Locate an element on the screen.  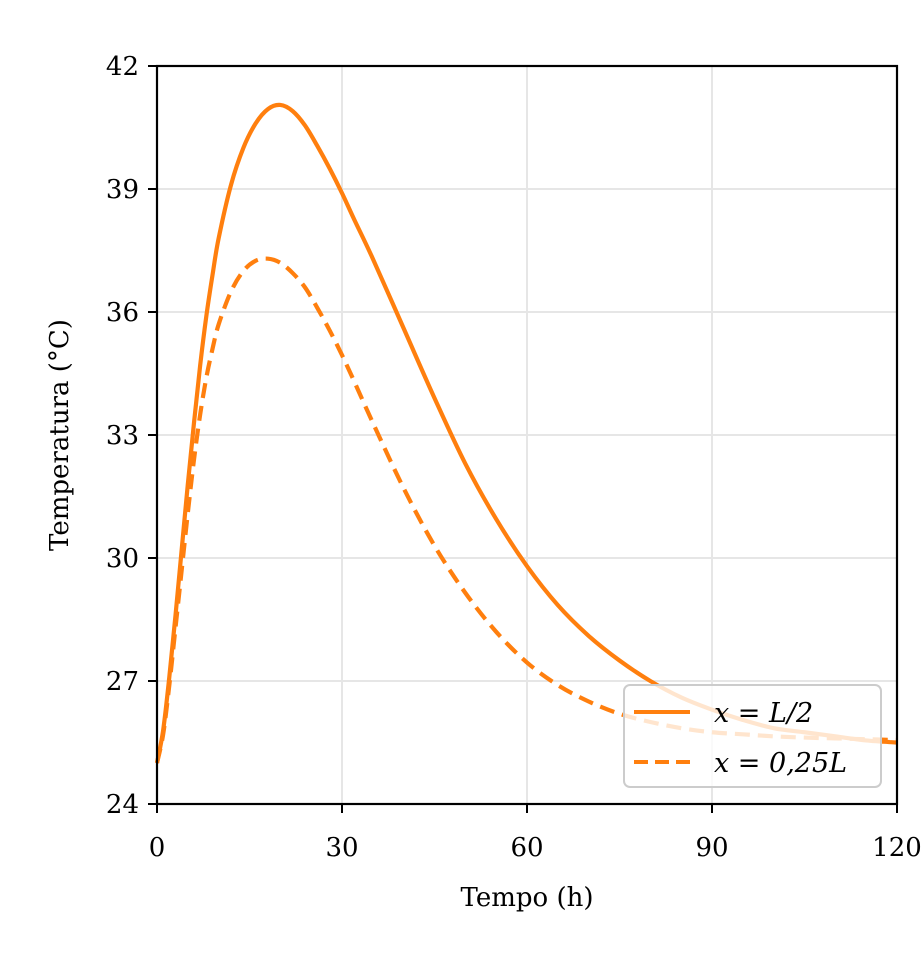
x-tick-label: 0 is located at coordinates (157, 848).